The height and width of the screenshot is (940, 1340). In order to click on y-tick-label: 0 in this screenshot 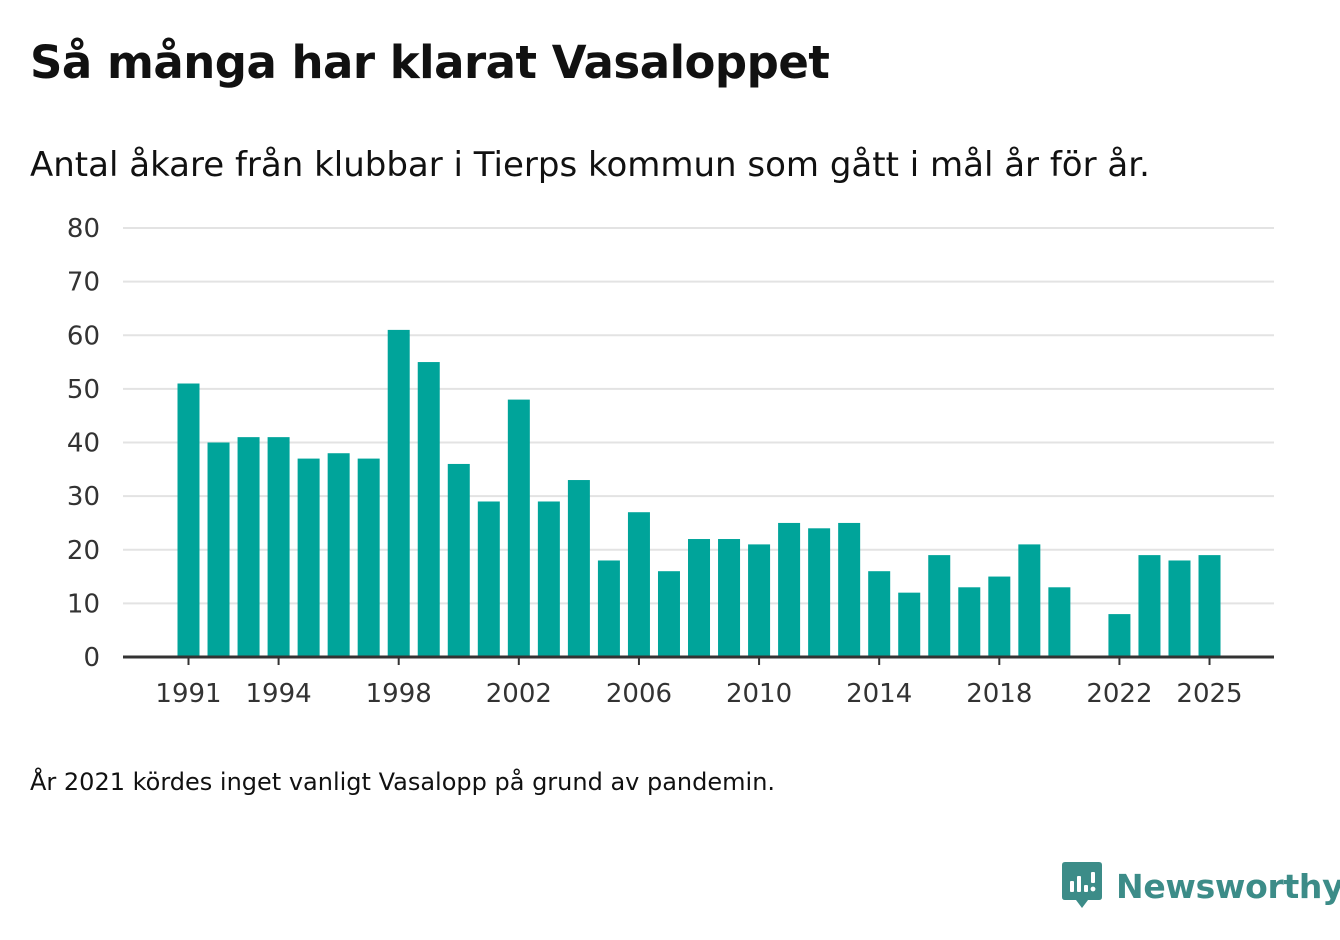, I will do `click(91, 658)`.